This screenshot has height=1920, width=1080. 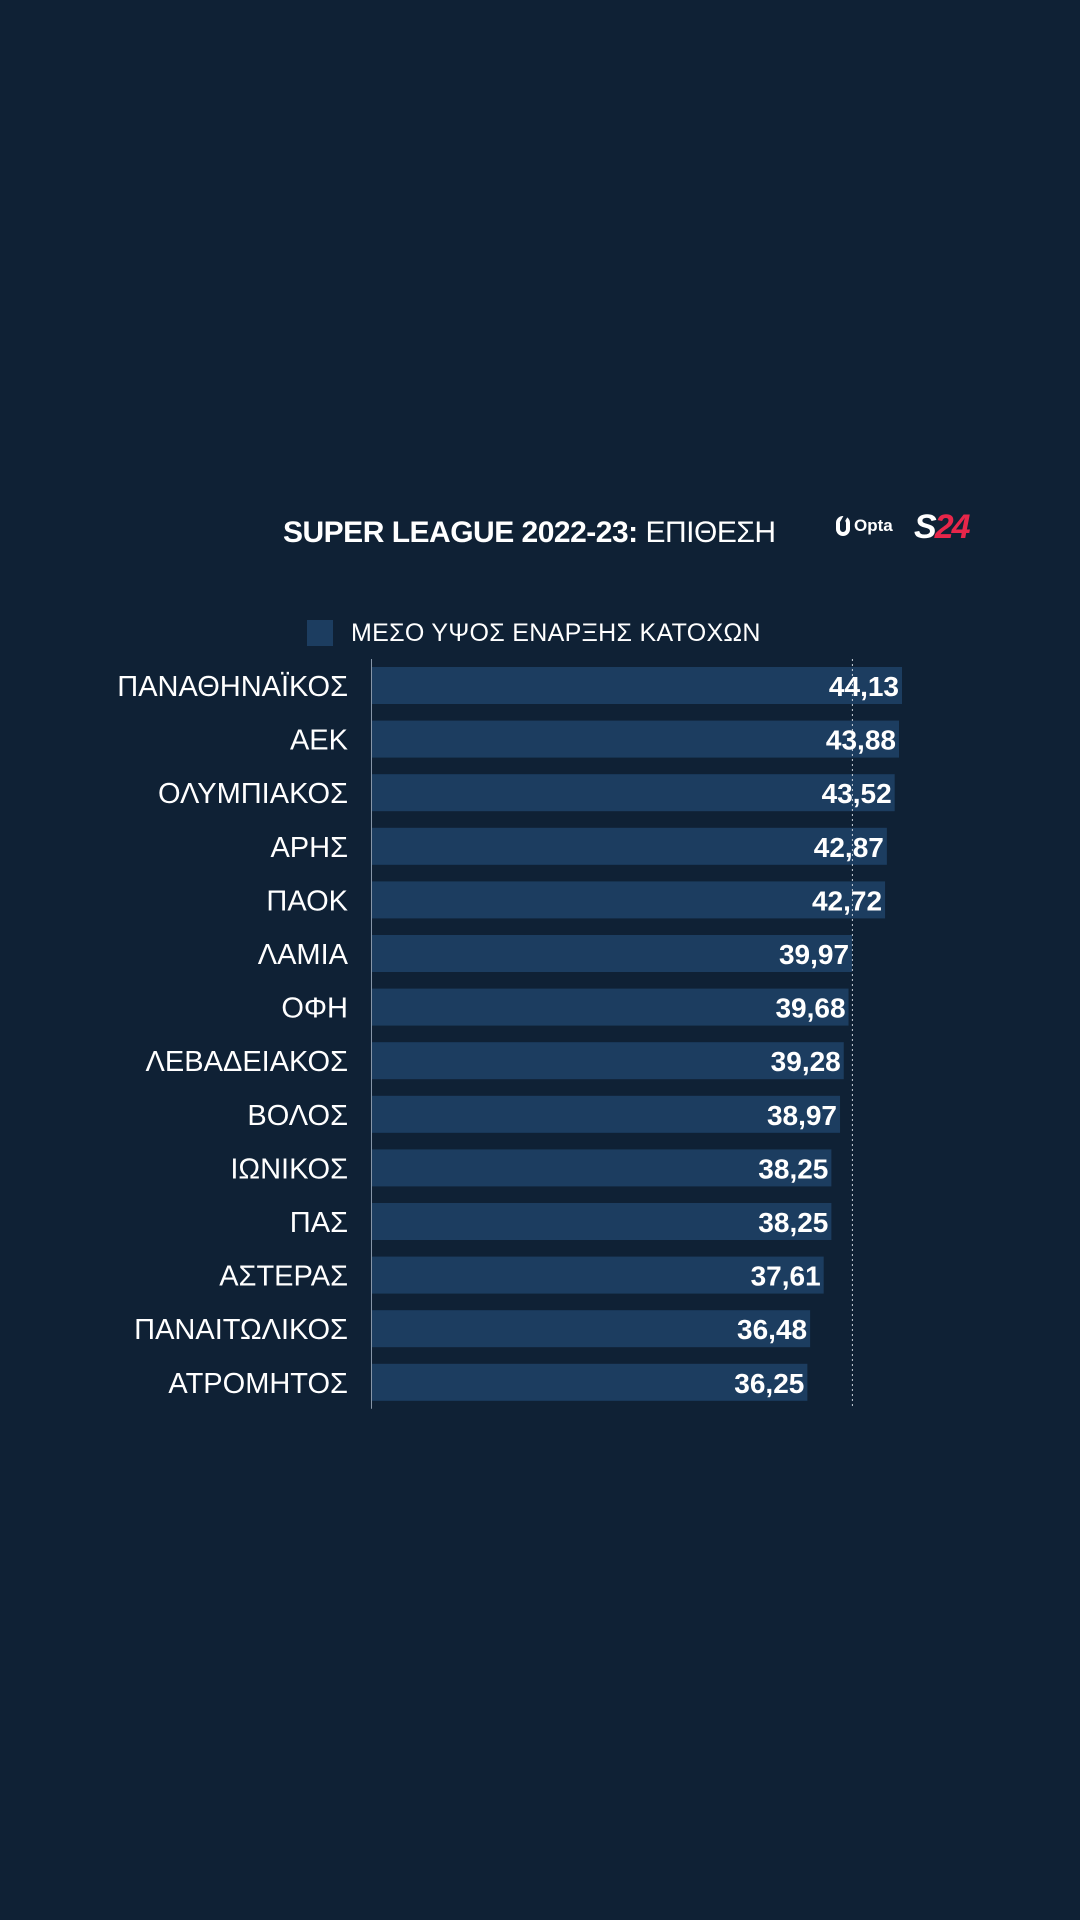 What do you see at coordinates (769, 1383) in the screenshot?
I see `value-label: 36,25` at bounding box center [769, 1383].